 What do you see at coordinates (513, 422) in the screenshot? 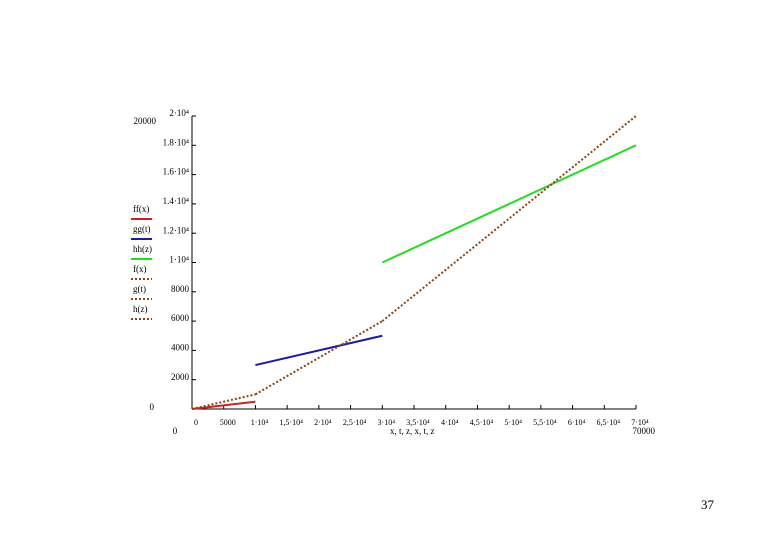
I see `x-tick-label: 5·10⁴` at bounding box center [513, 422].